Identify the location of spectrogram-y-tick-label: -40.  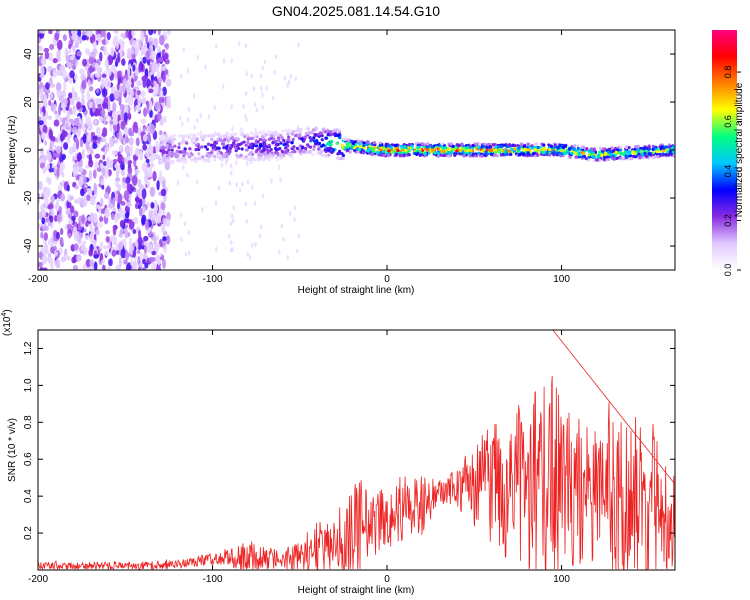
(28, 245).